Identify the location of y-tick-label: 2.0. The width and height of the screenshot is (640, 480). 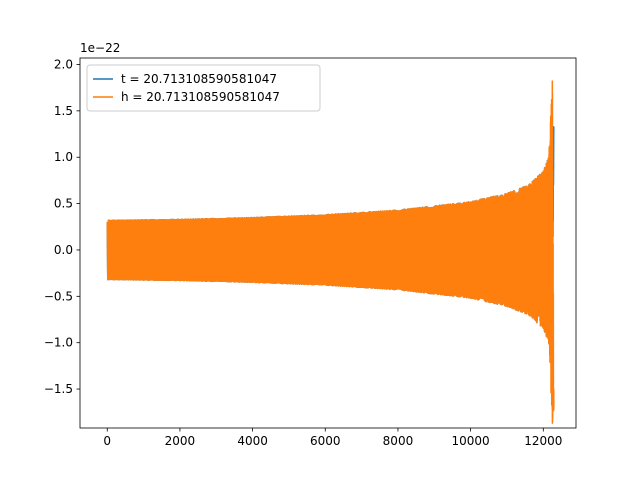
(63, 64).